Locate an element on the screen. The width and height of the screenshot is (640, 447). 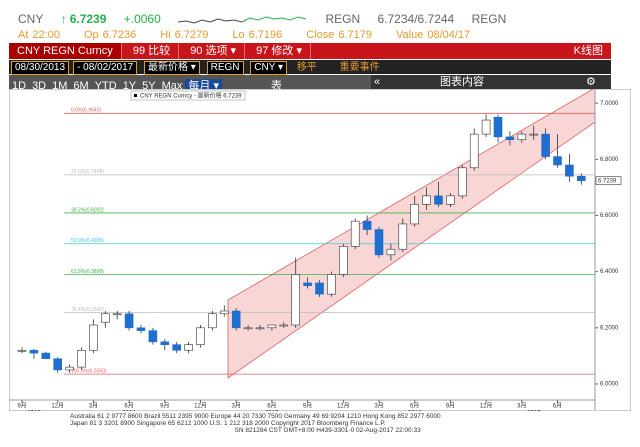
y-tick-label: 7.0000 is located at coordinates (609, 104).